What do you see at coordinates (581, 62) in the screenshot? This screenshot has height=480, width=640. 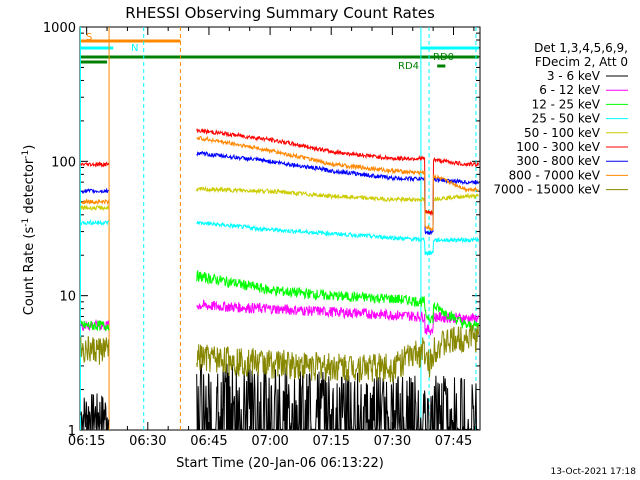 I see `legend-header: FDecim 2, Att 0` at bounding box center [581, 62].